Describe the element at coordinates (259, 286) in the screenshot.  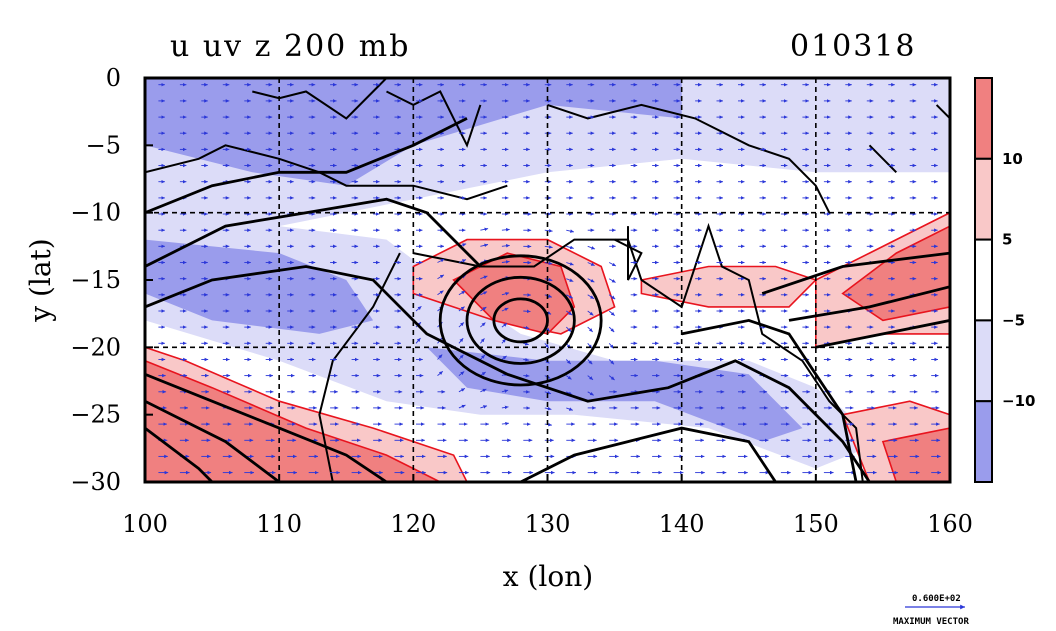
I see `shade-strong-blue-west` at that location.